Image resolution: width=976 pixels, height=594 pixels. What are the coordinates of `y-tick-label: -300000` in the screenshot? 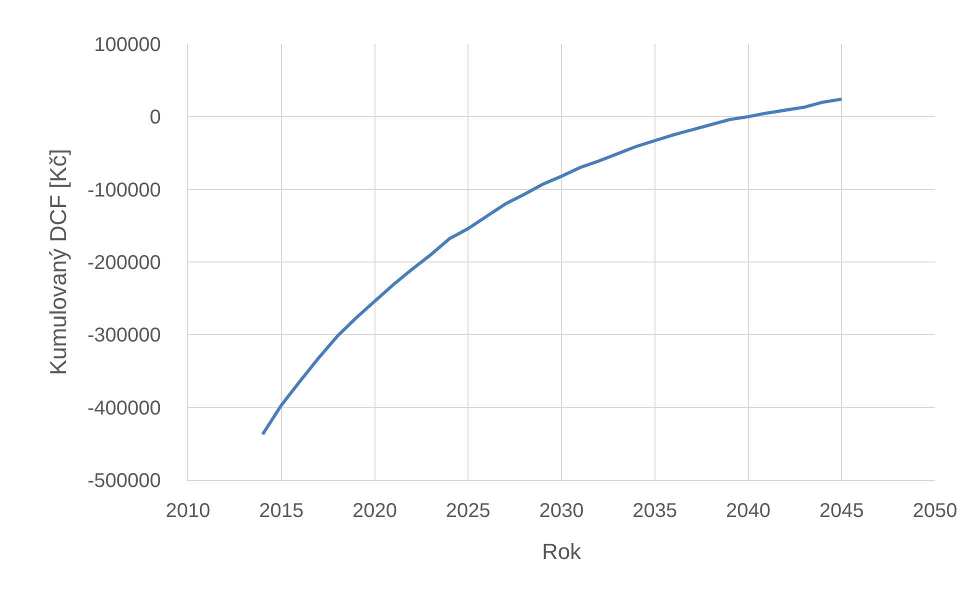 It's located at (124, 335).